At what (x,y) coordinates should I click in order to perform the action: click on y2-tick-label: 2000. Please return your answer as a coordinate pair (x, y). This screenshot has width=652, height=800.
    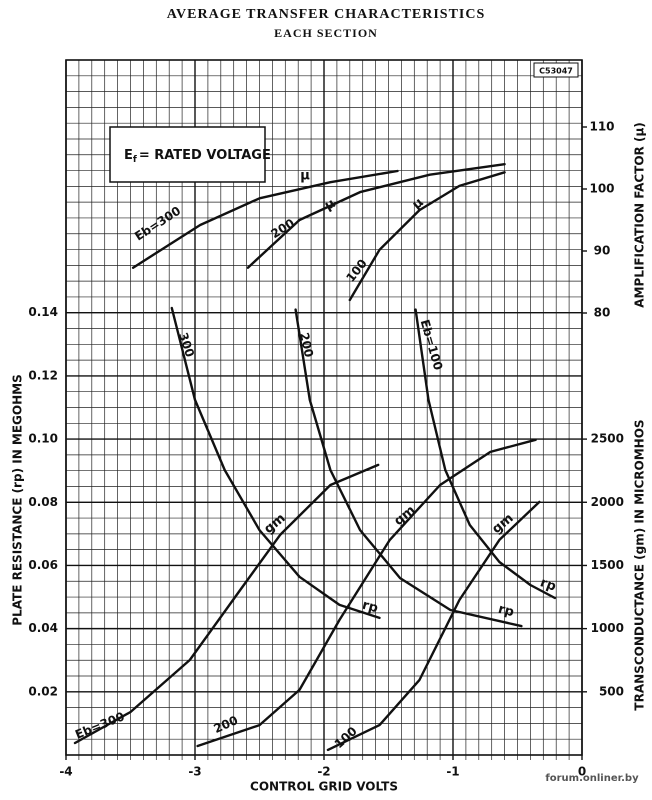
    Looking at the image, I should click on (607, 502).